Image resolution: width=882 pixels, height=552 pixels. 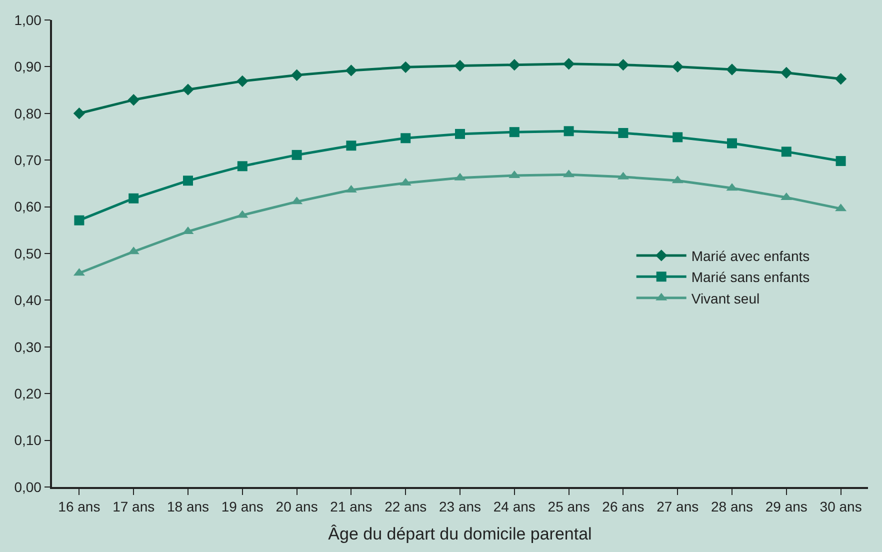 I want to click on x-tick-label: 28 ans, so click(x=732, y=506).